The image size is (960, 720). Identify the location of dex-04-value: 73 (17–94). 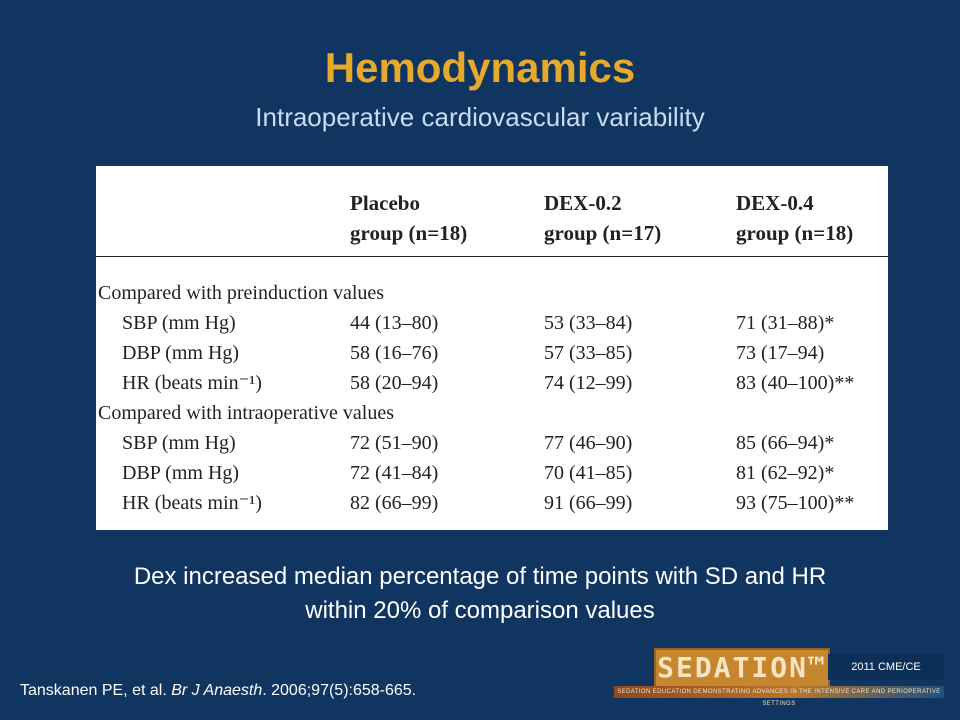
(780, 353).